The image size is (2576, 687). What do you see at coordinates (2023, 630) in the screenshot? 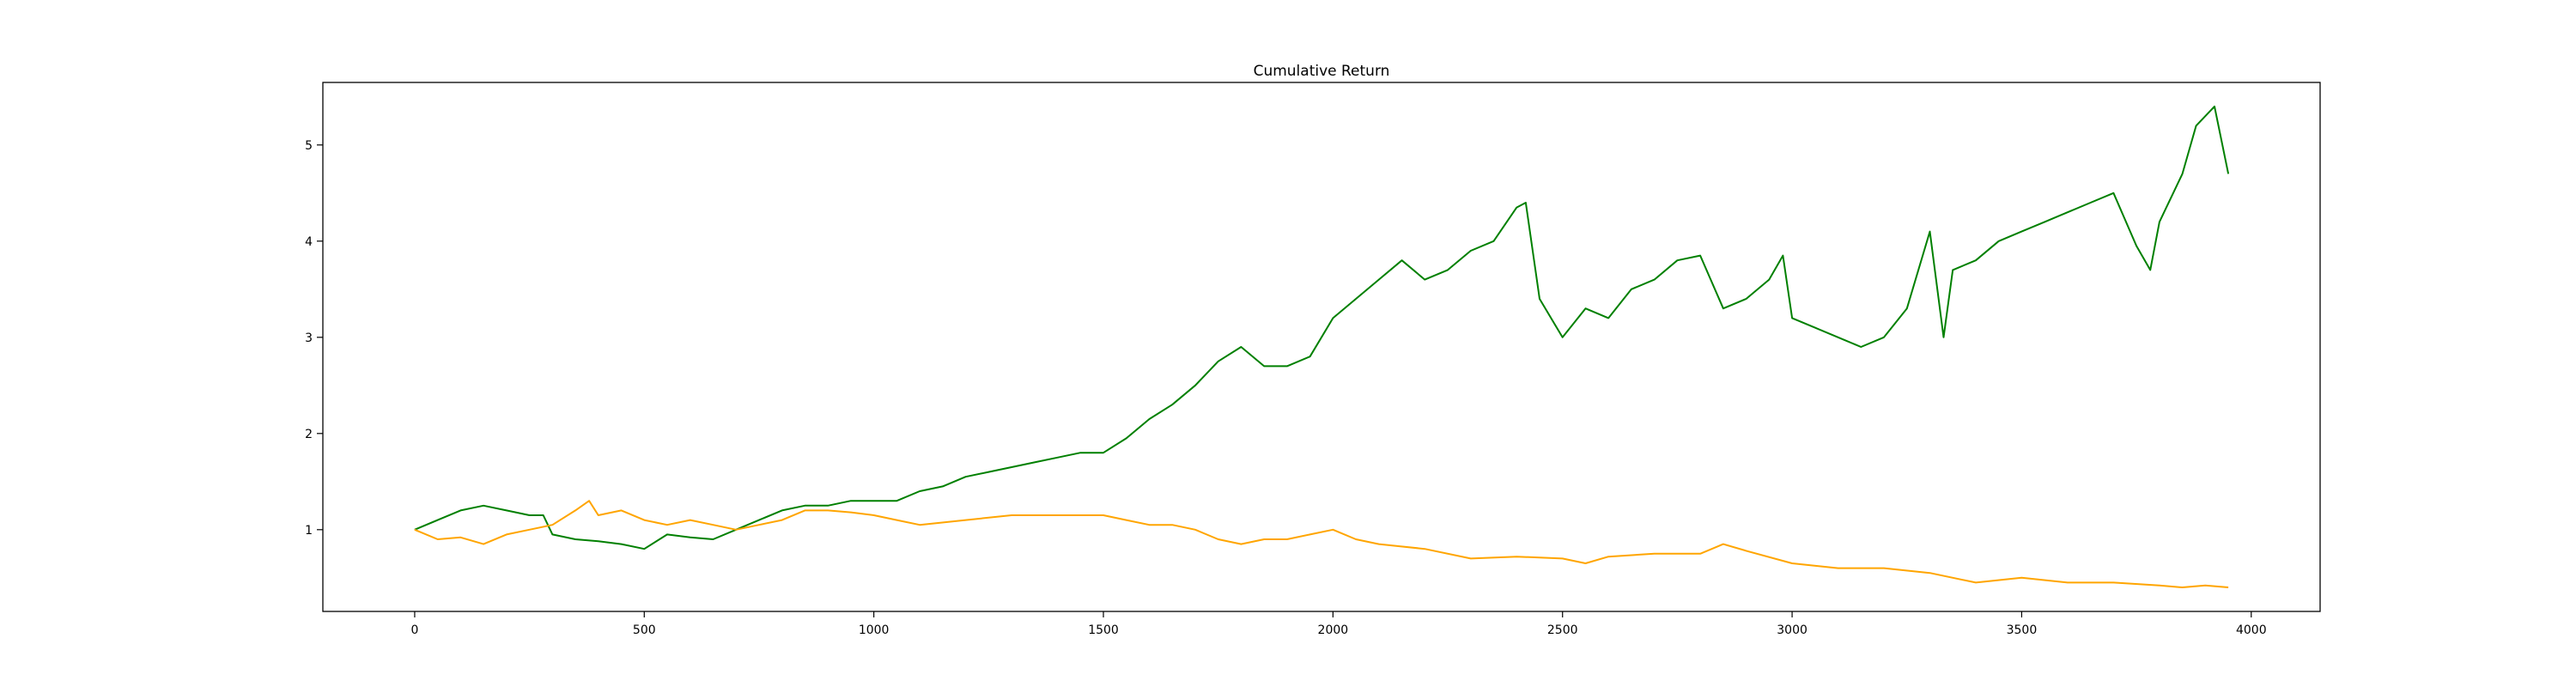
I see `x-tick-label: 3500` at bounding box center [2023, 630].